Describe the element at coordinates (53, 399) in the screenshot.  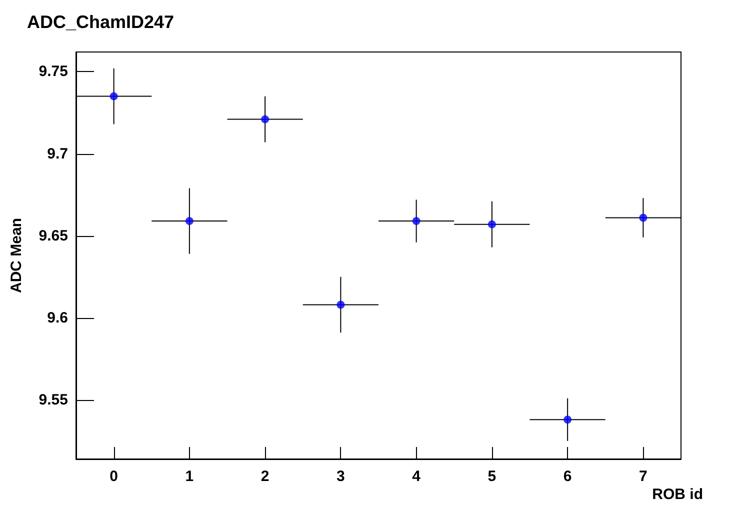
I see `y-tick-label: 9.55` at that location.